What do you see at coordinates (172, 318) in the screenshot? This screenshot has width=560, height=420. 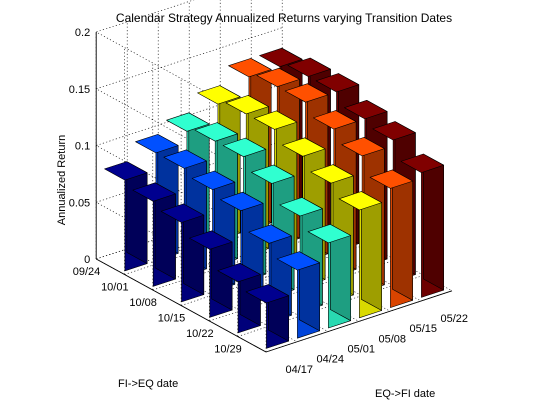 I see `x-tick-label: 10/15` at bounding box center [172, 318].